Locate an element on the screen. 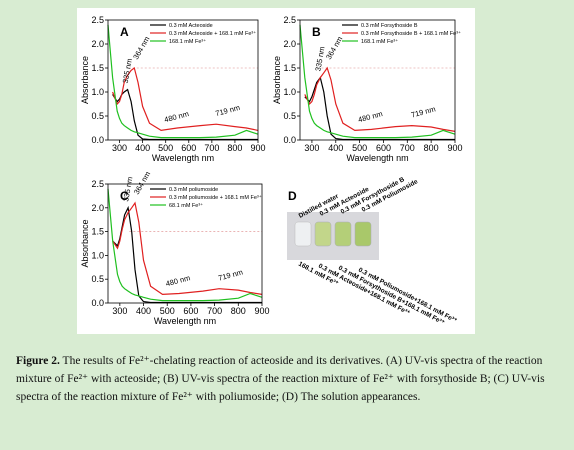  caption-label: Figure 2. is located at coordinates (38, 361).